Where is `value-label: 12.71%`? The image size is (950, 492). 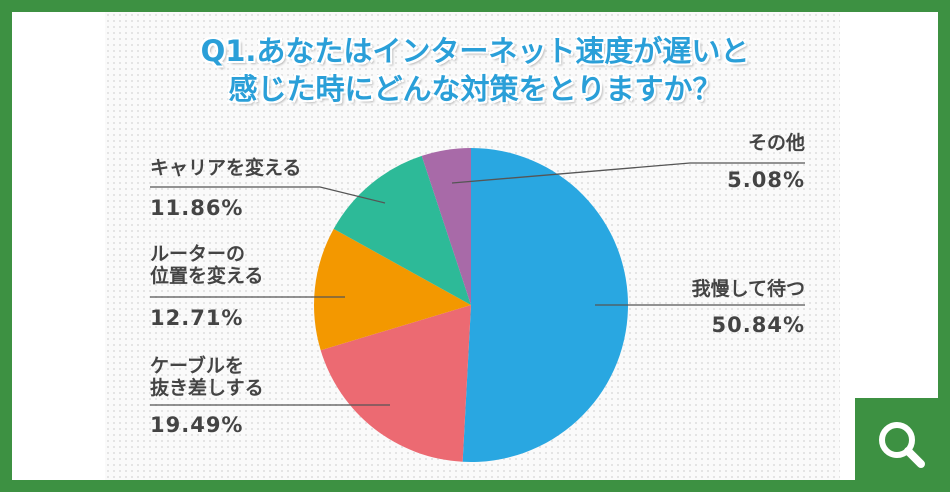 value-label: 12.71% is located at coordinates (197, 318).